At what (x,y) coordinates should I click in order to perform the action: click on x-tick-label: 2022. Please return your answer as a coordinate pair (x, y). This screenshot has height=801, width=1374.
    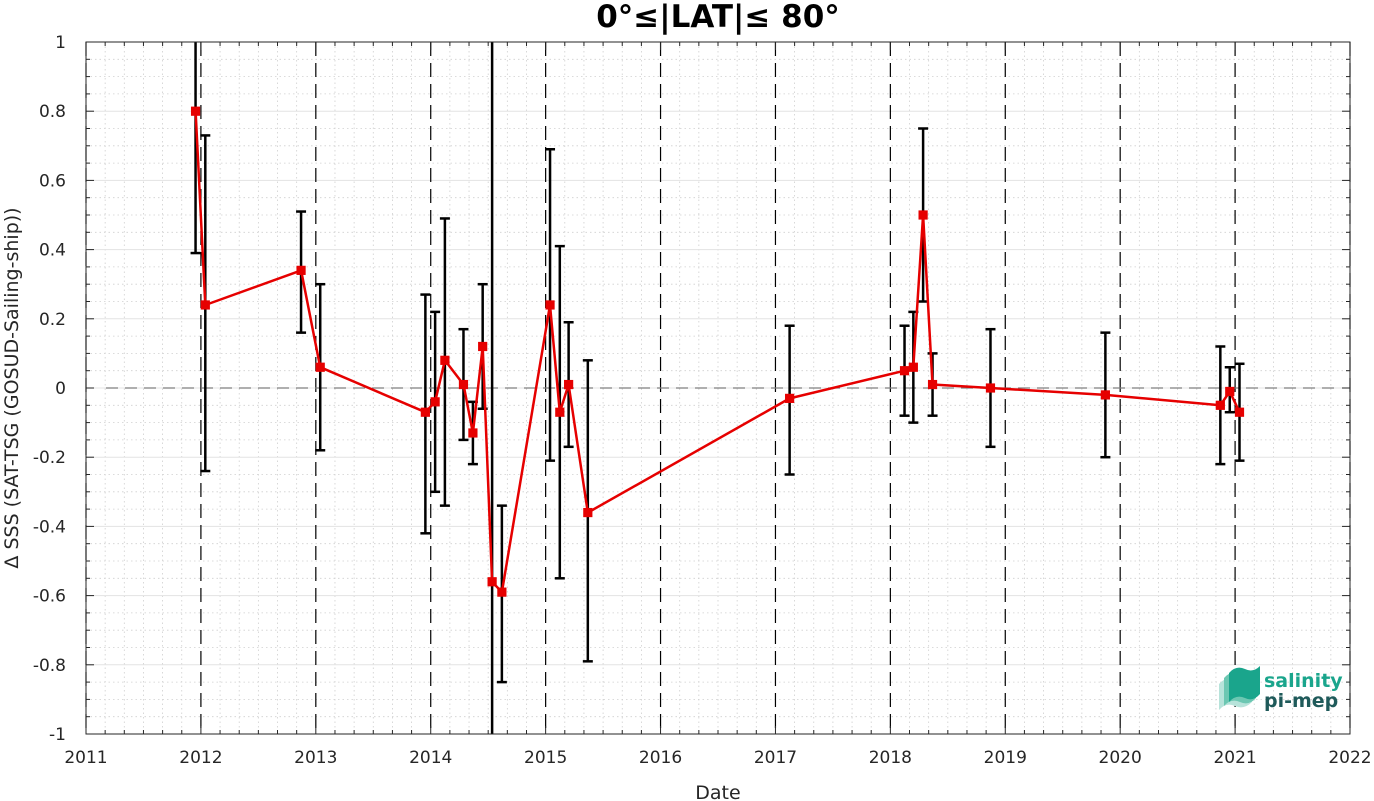
    Looking at the image, I should click on (1349, 758).